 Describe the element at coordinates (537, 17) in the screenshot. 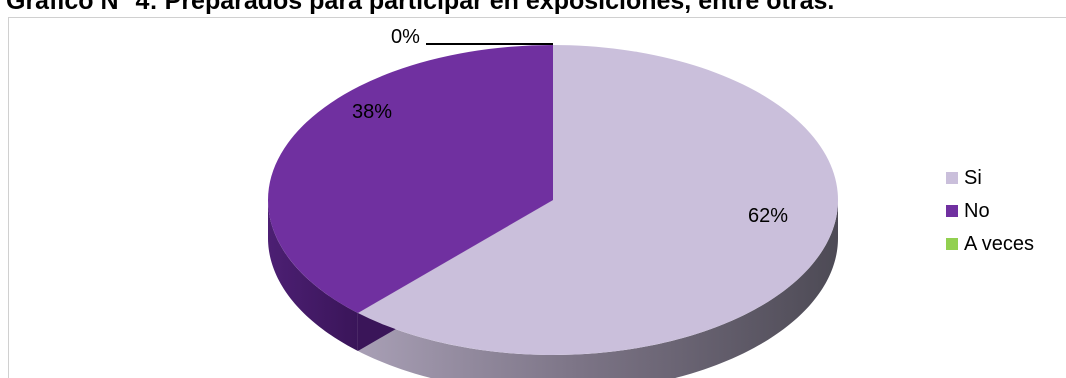

I see `chart-frame-top` at that location.